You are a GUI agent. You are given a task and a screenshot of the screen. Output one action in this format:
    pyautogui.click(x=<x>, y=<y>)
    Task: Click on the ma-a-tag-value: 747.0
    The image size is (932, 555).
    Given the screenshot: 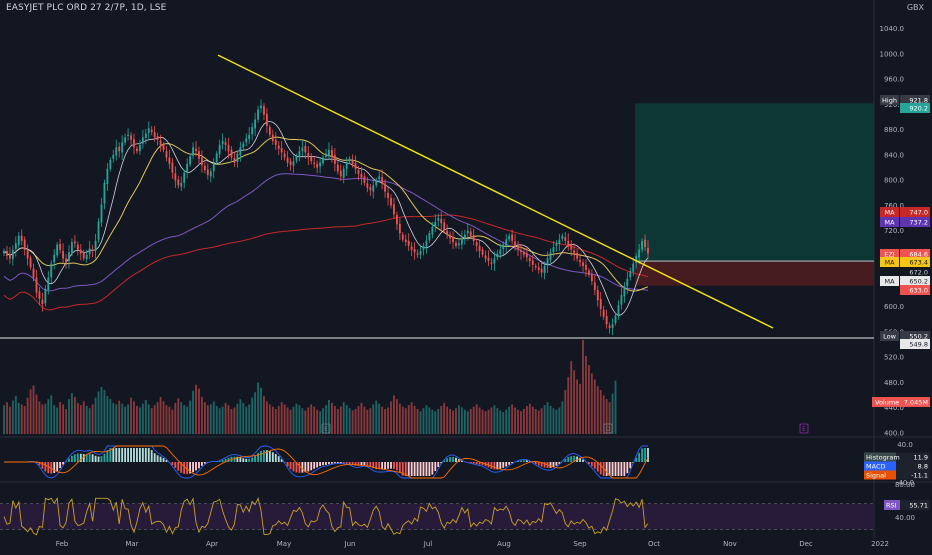 What is the action you would take?
    pyautogui.click(x=918, y=213)
    